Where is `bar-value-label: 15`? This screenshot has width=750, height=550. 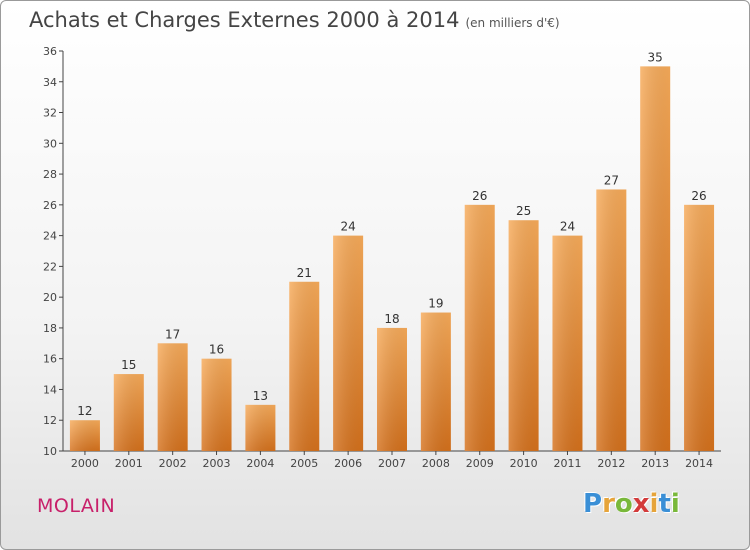 bar-value-label: 15 is located at coordinates (128, 365).